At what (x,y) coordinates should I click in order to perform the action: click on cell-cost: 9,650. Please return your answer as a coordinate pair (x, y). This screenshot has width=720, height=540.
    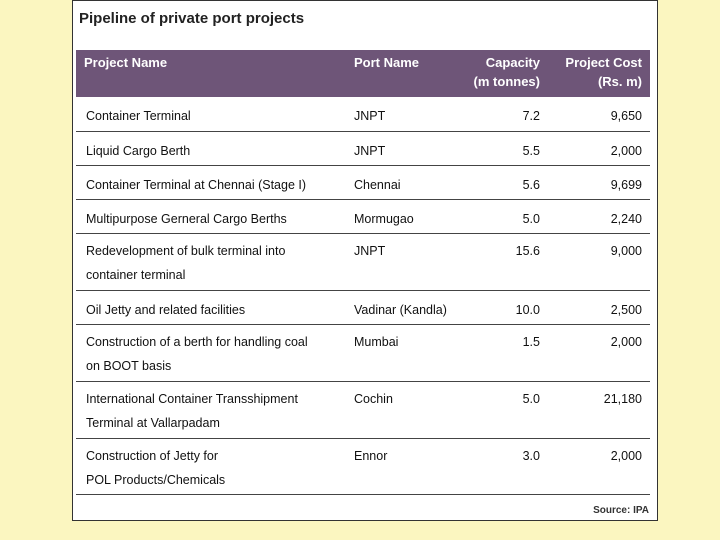
    Looking at the image, I should click on (599, 114).